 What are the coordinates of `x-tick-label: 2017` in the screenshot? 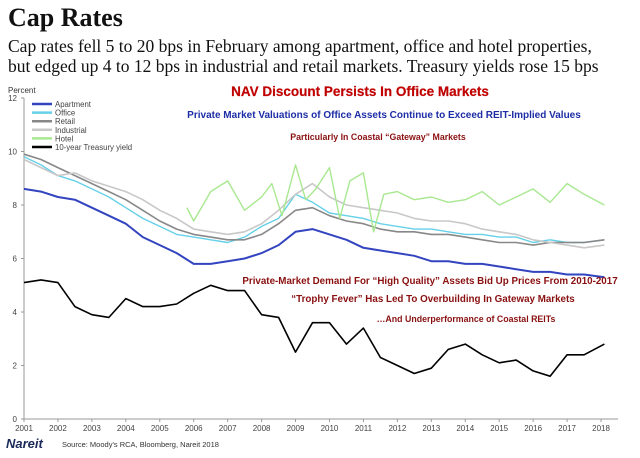 It's located at (567, 428).